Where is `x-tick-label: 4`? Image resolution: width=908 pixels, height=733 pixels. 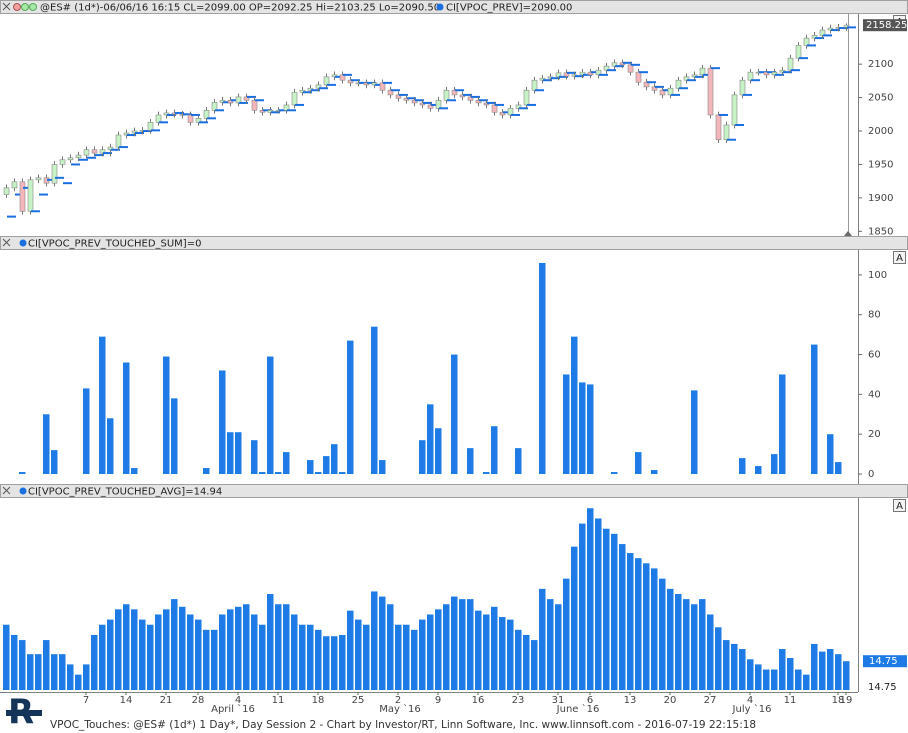 x-tick-label: 4 is located at coordinates (238, 700).